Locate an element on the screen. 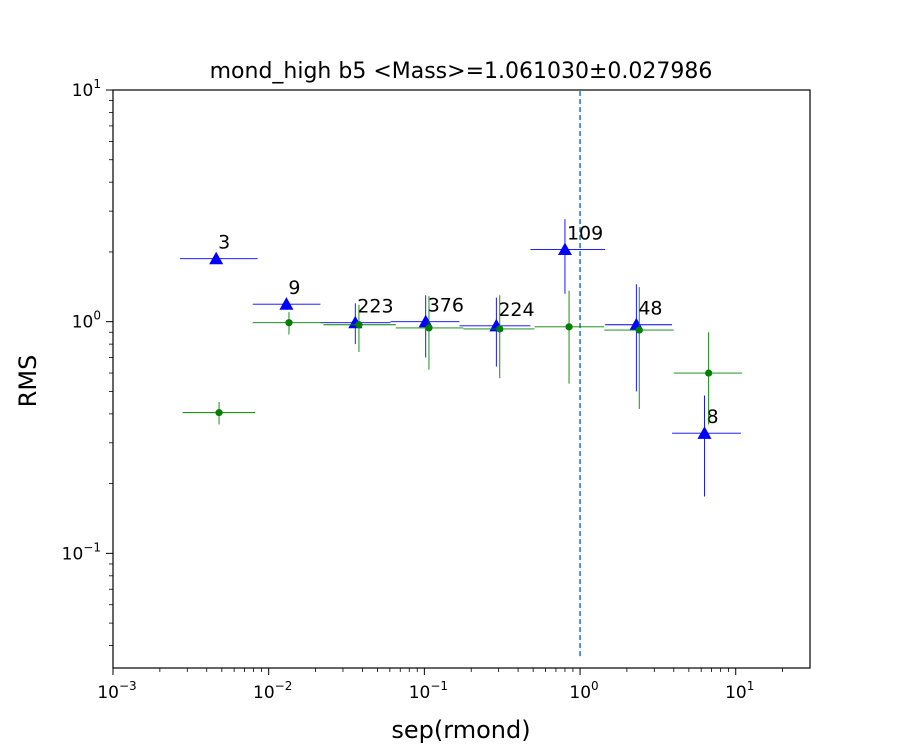 This screenshot has width=900, height=750. point-count-label: 224 is located at coordinates (516, 310).